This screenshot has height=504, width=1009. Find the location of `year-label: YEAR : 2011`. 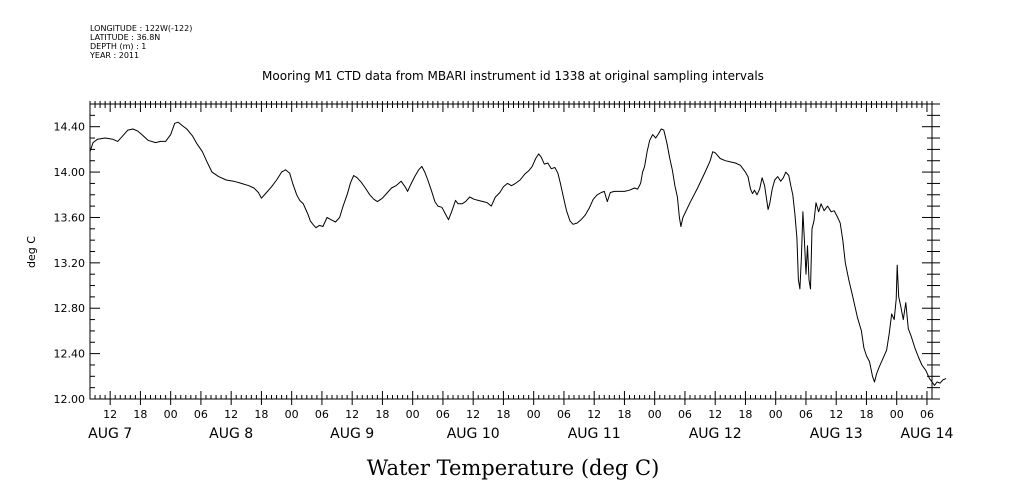

year-label: YEAR : 2011 is located at coordinates (114, 55).